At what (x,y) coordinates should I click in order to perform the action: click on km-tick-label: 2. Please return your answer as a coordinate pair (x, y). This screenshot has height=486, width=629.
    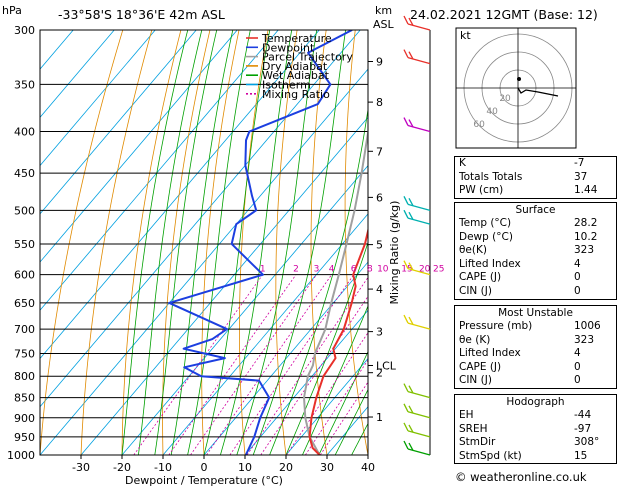
    Looking at the image, I should click on (379, 373).